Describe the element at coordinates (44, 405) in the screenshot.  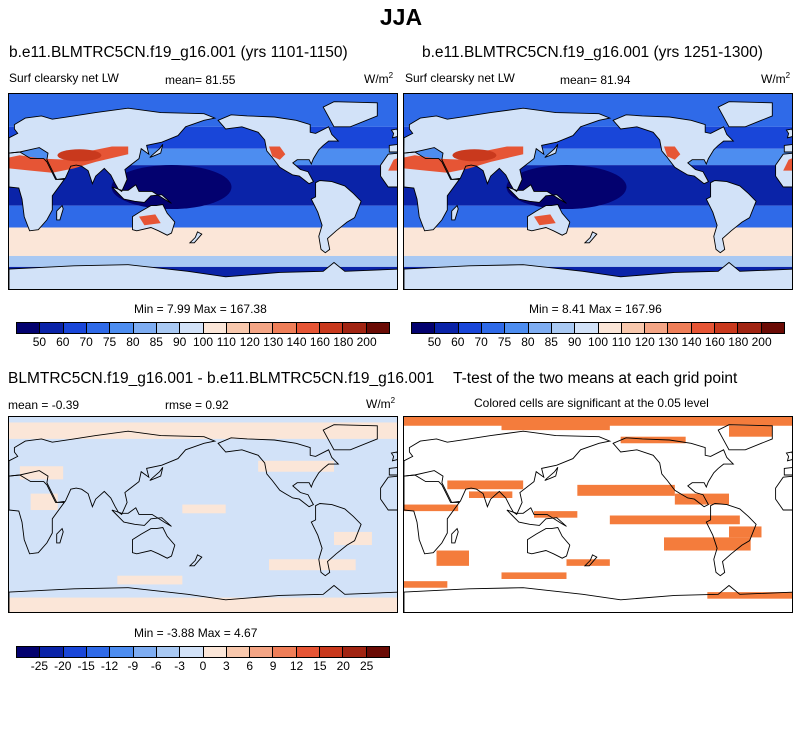
I see `panel3-mean: mean = -0.39` at that location.